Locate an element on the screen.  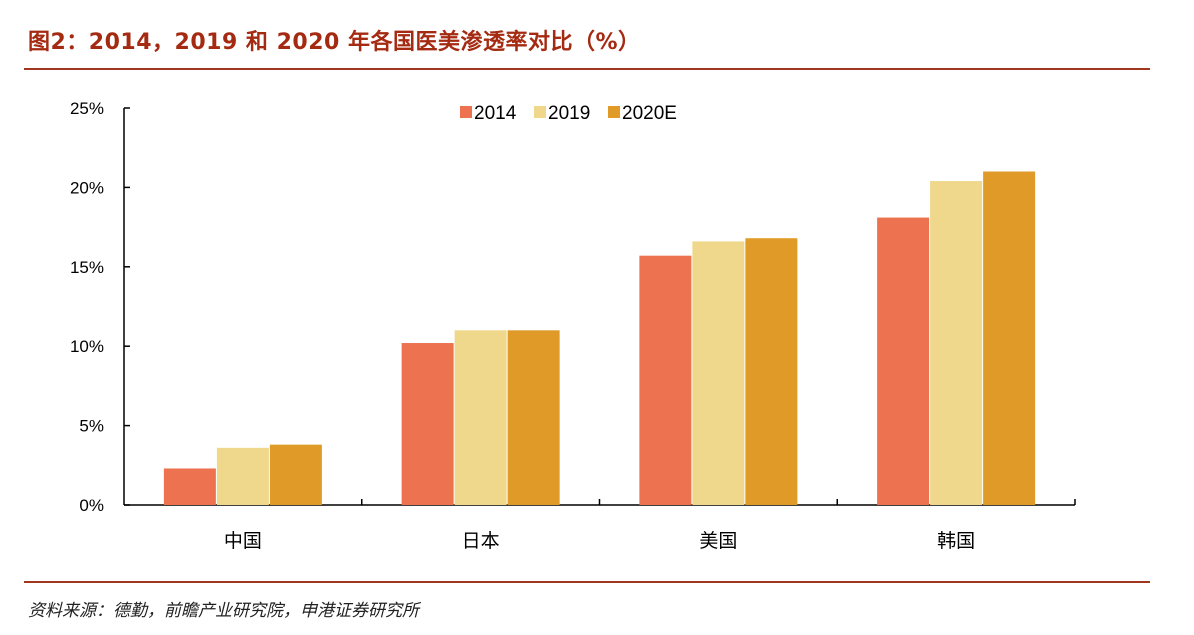
x-tick-label: 日本 is located at coordinates (481, 541).